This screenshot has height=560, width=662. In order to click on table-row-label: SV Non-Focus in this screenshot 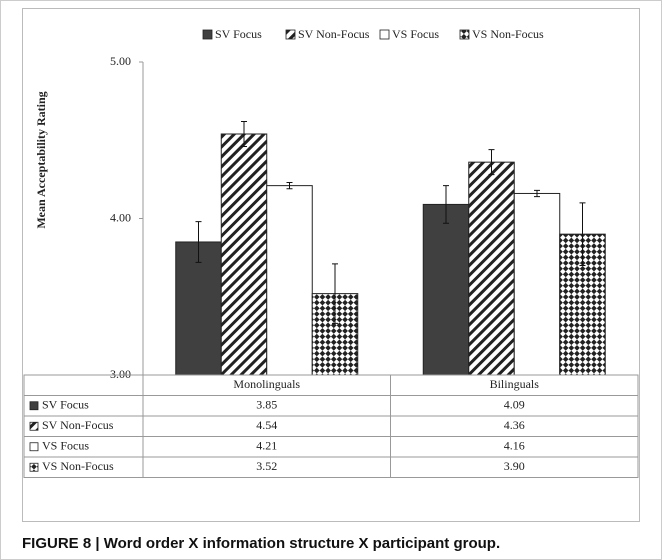, I will do `click(78, 425)`.